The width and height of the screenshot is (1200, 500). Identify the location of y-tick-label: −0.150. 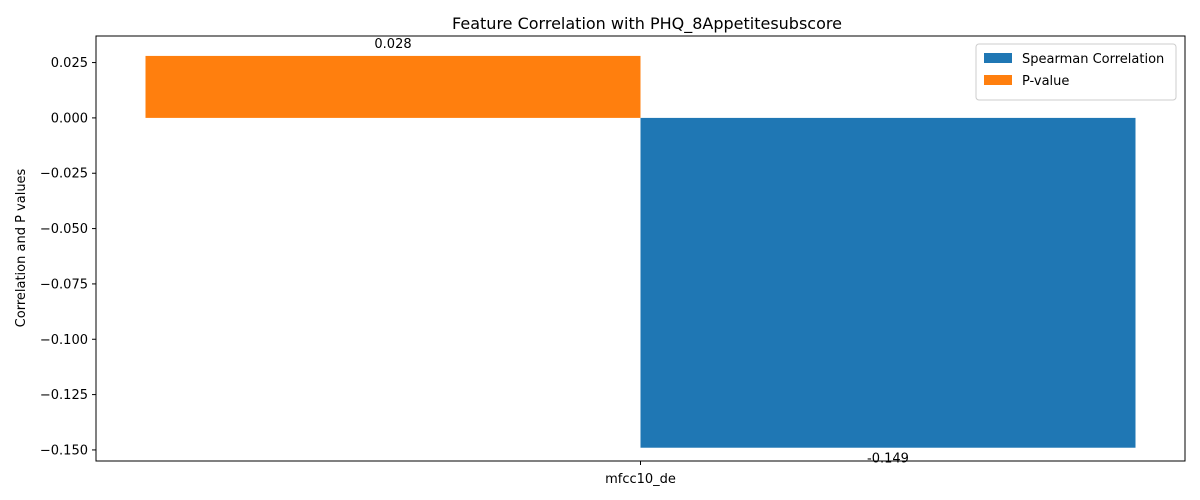
(64, 450).